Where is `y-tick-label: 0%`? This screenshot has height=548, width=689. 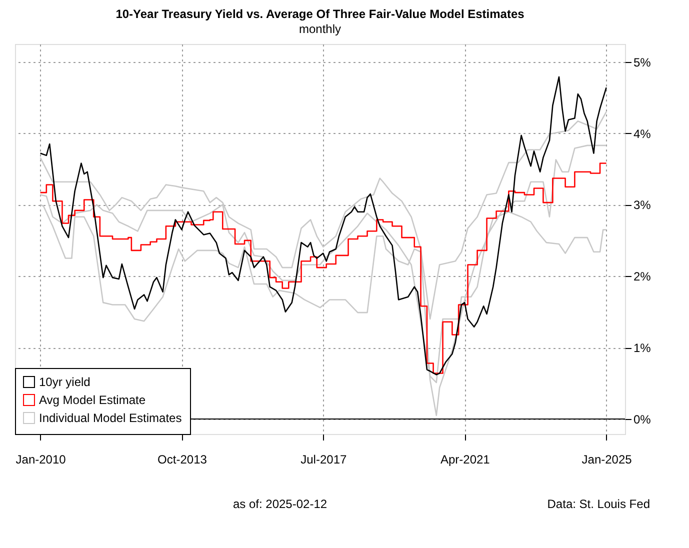
y-tick-label: 0% is located at coordinates (643, 419).